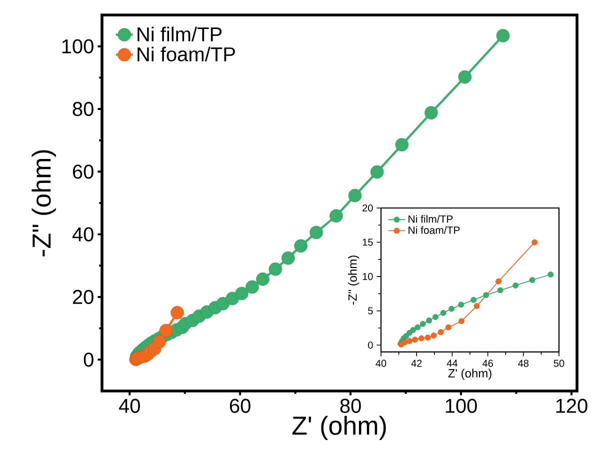 This screenshot has width=595, height=473. What do you see at coordinates (370, 310) in the screenshot?
I see `y-tick-label: 5` at bounding box center [370, 310].